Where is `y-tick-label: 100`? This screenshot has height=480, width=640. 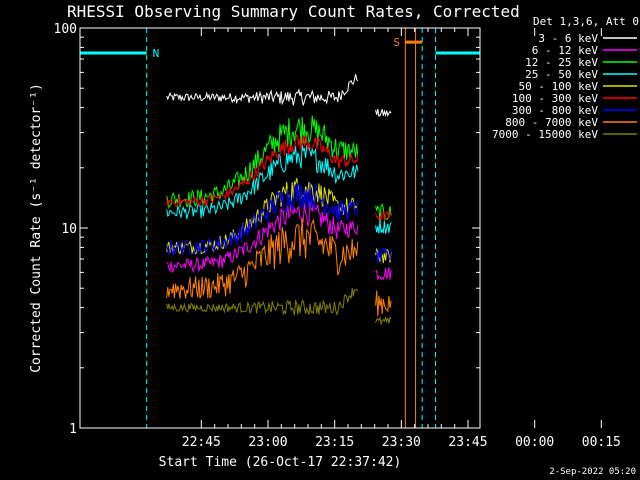 y-tick-label: 100 is located at coordinates (65, 29).